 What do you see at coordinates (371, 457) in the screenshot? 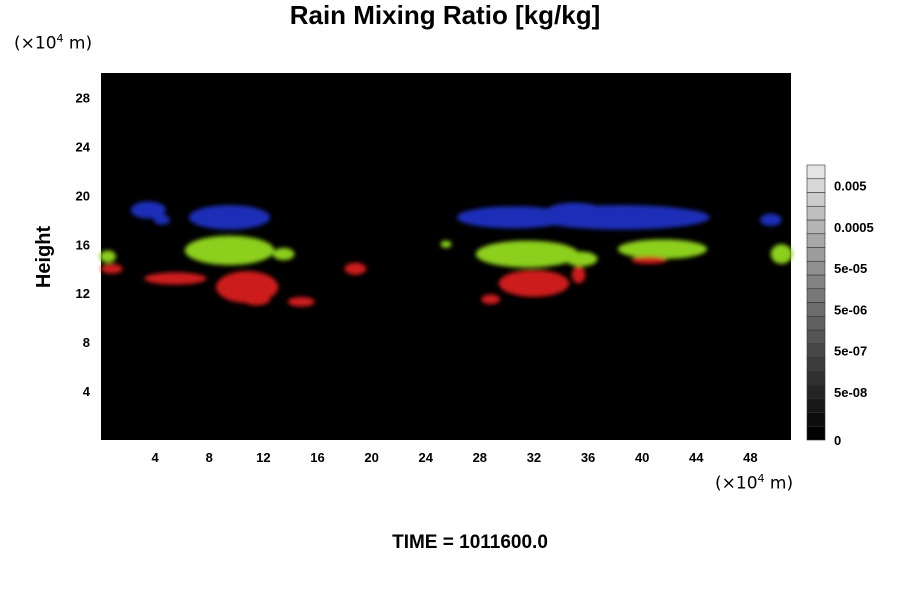
I see `x-tick-label: 20` at bounding box center [371, 457].